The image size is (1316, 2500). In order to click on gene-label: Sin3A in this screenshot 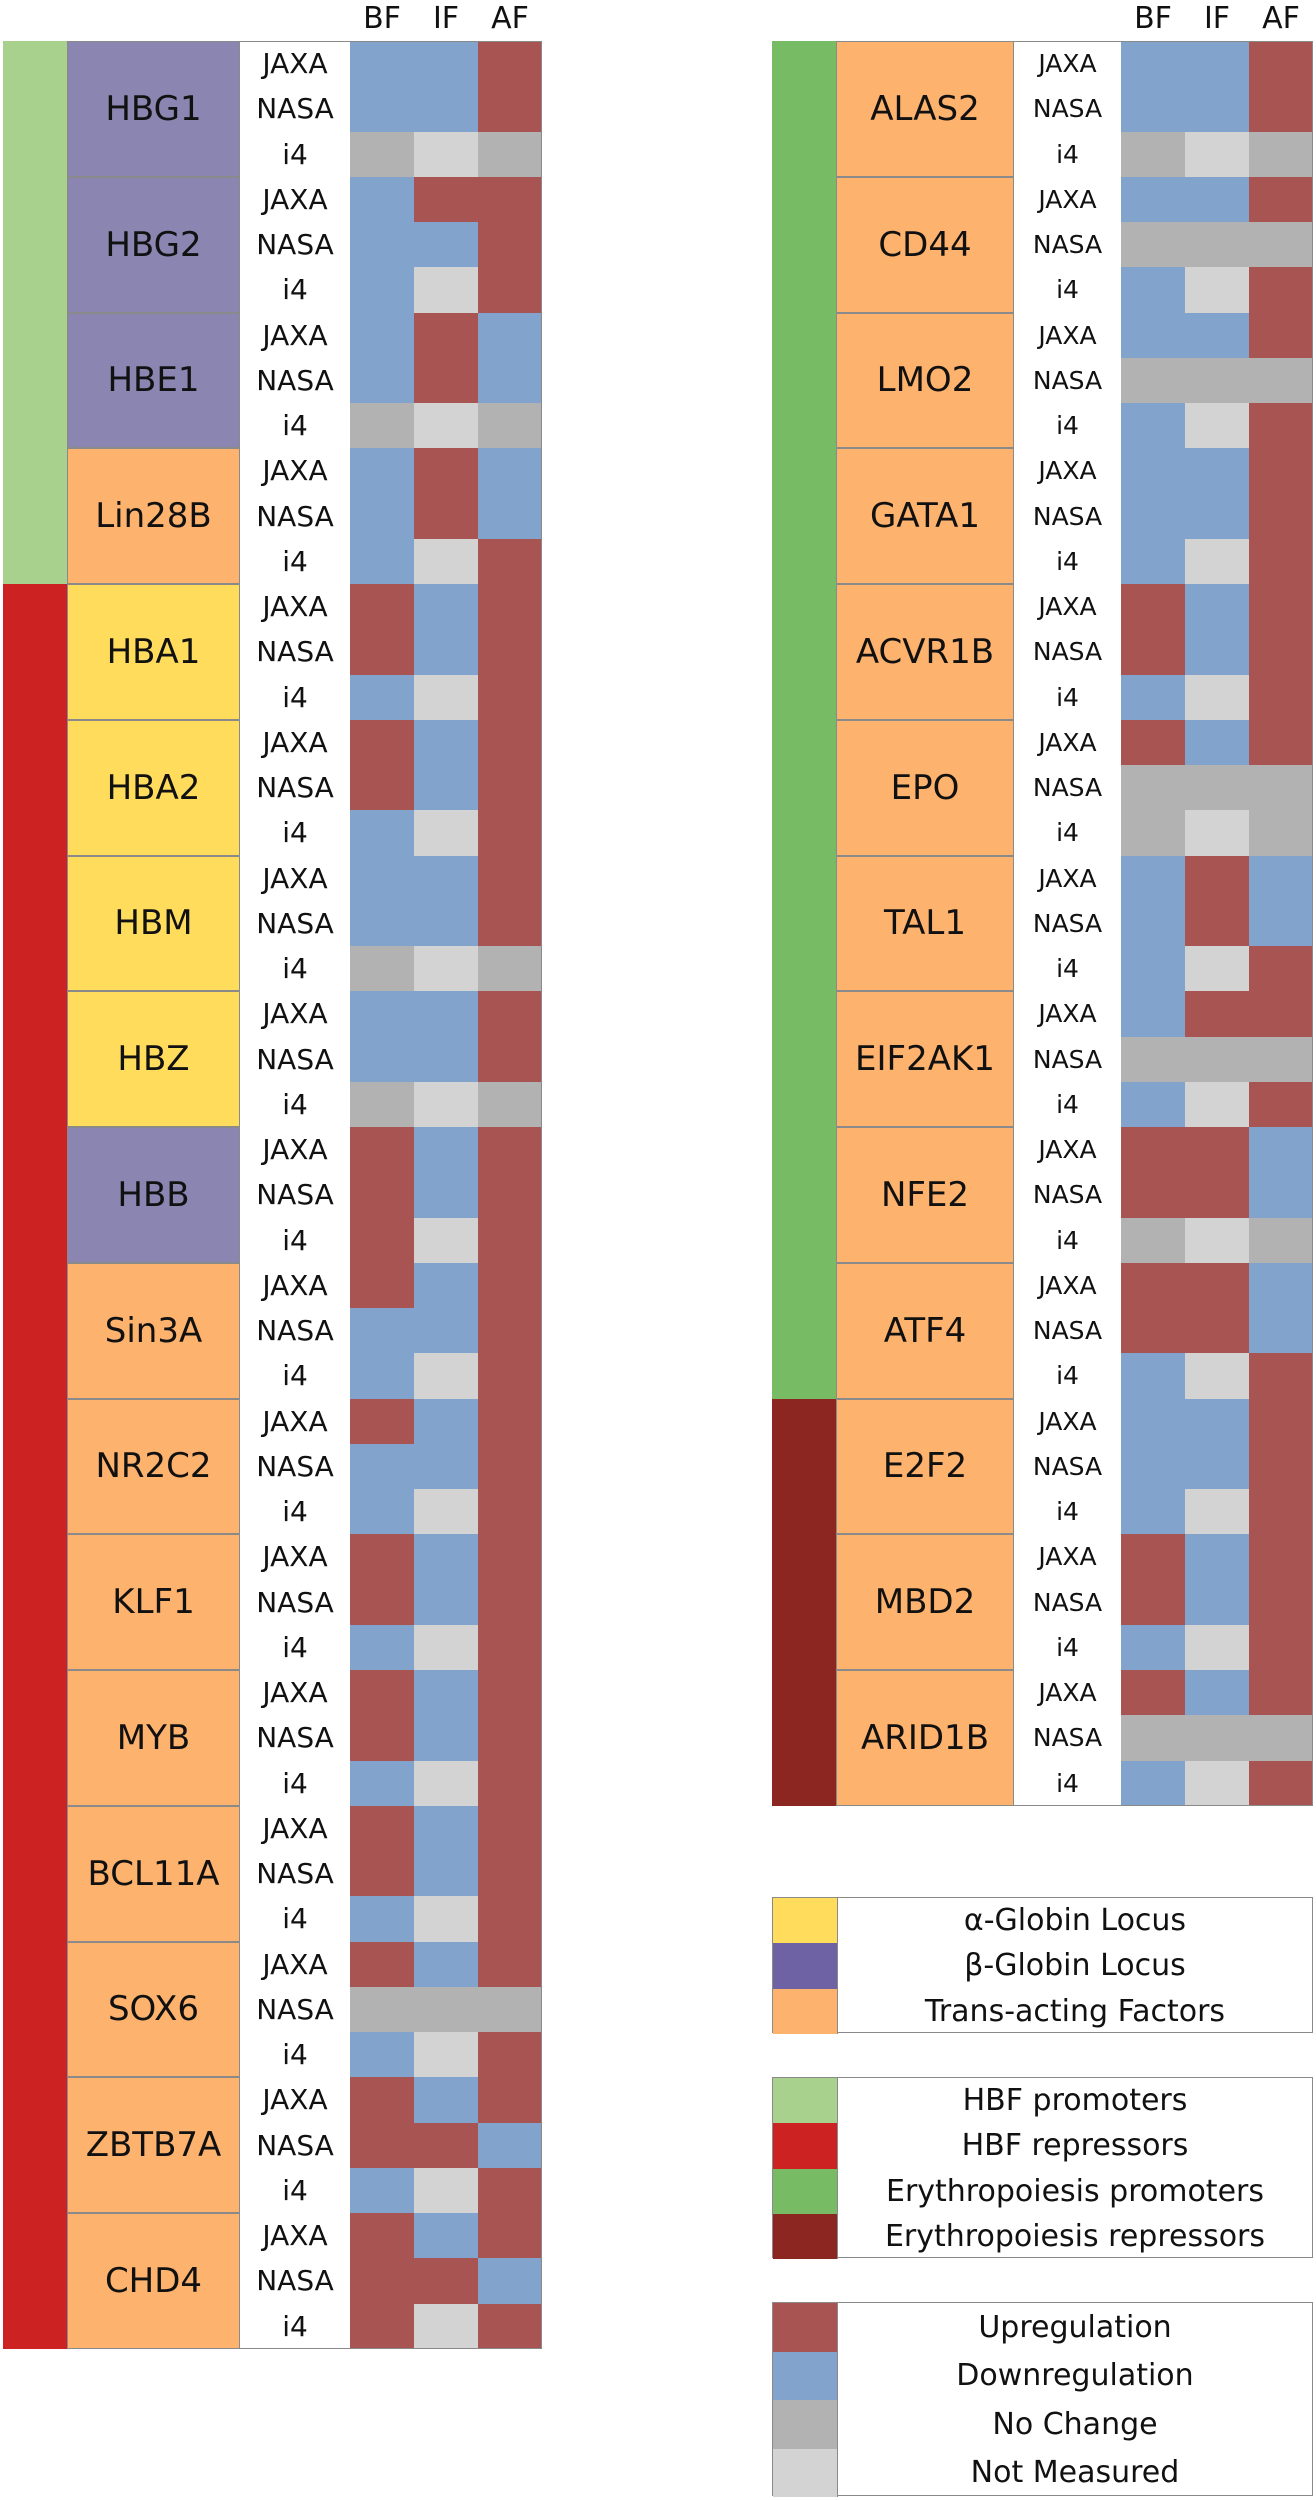, I will do `click(153, 1330)`.